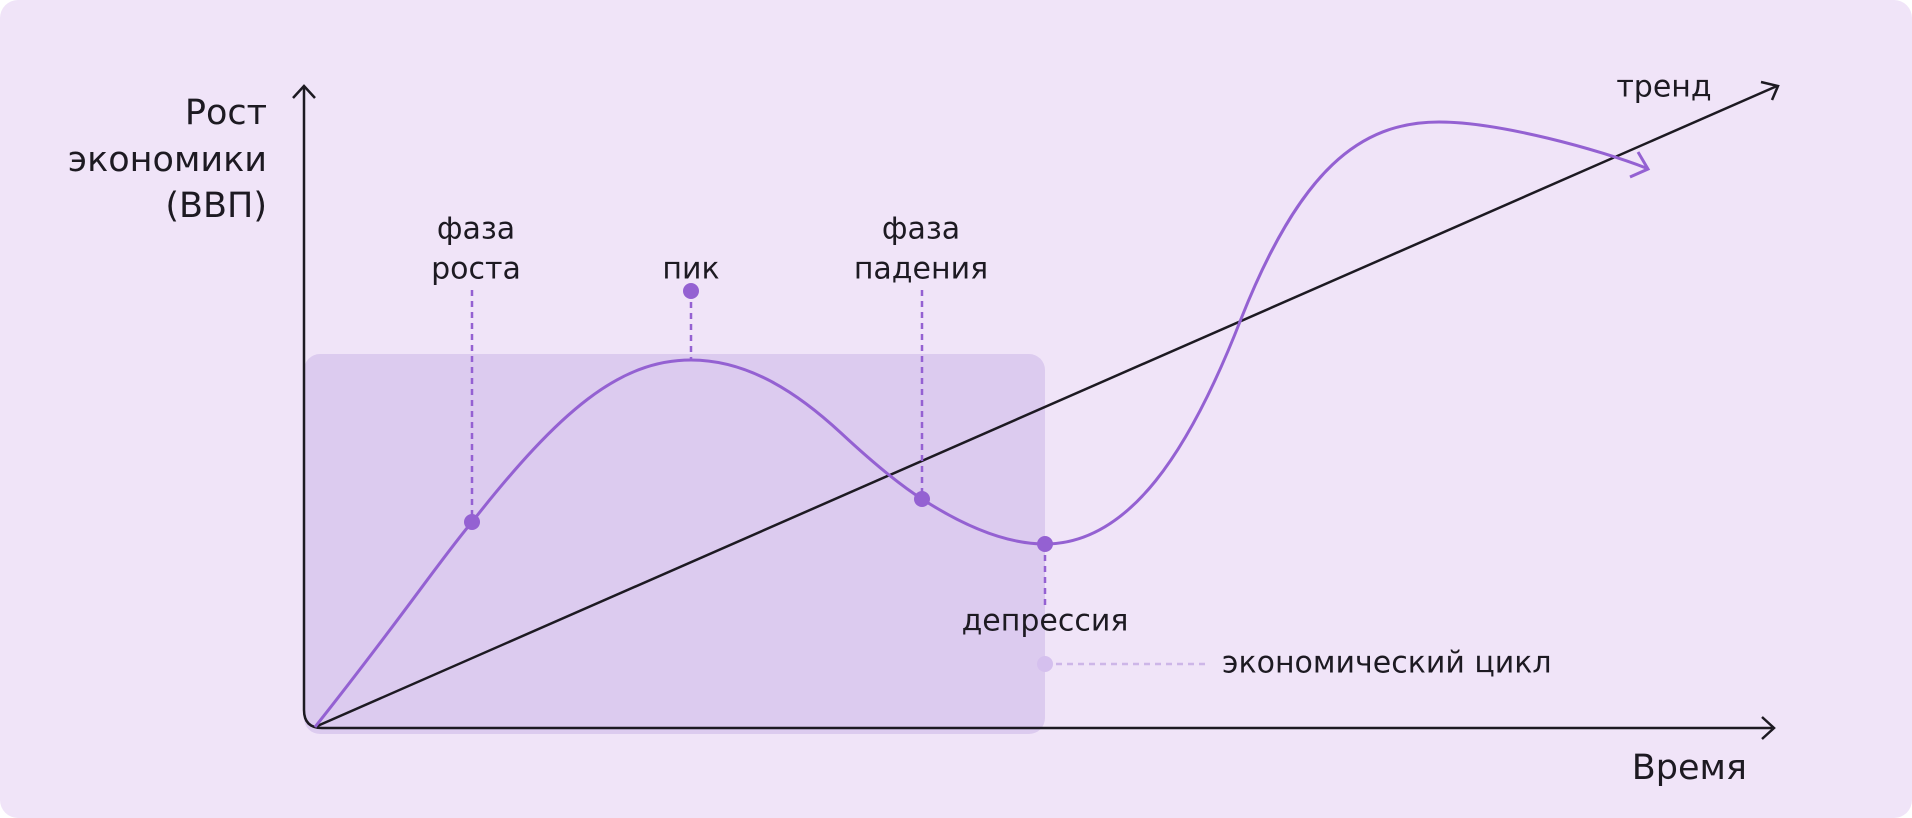 This screenshot has width=1912, height=818. What do you see at coordinates (226, 113) in the screenshot?
I see `y-axis-label: Рост` at bounding box center [226, 113].